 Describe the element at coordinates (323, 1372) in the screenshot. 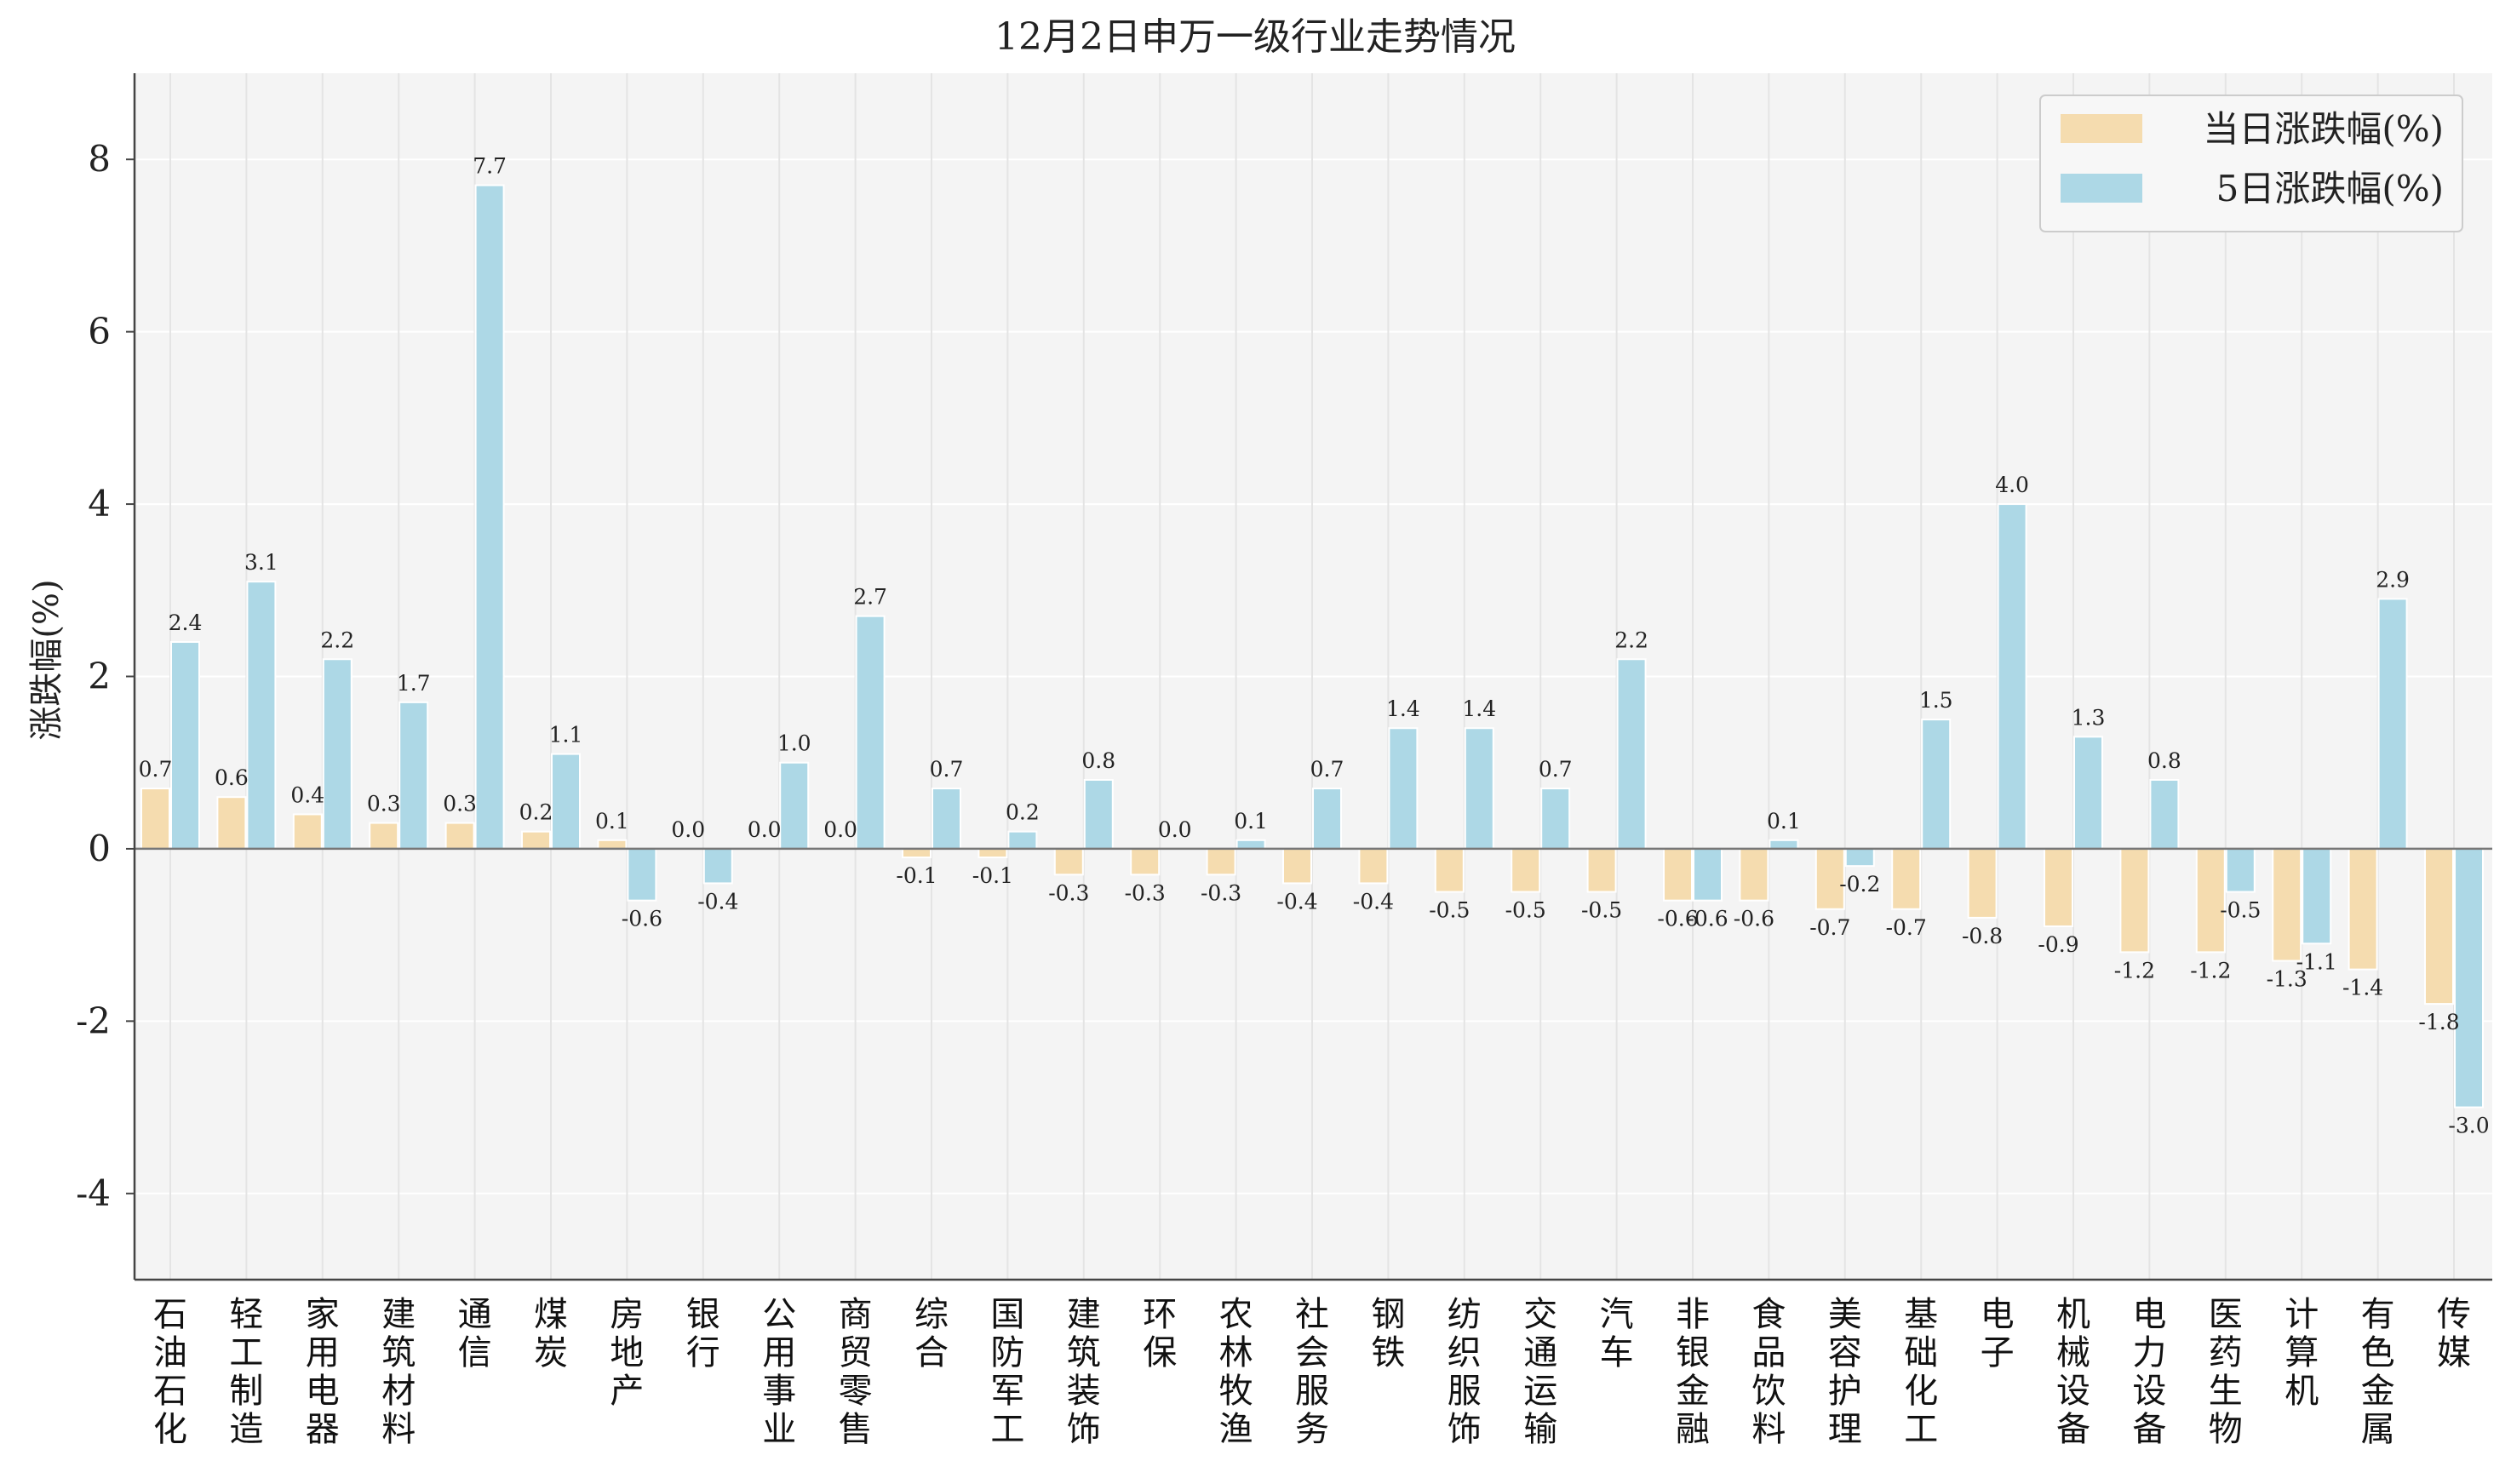

I see `x-tick-label: 家用电器` at that location.